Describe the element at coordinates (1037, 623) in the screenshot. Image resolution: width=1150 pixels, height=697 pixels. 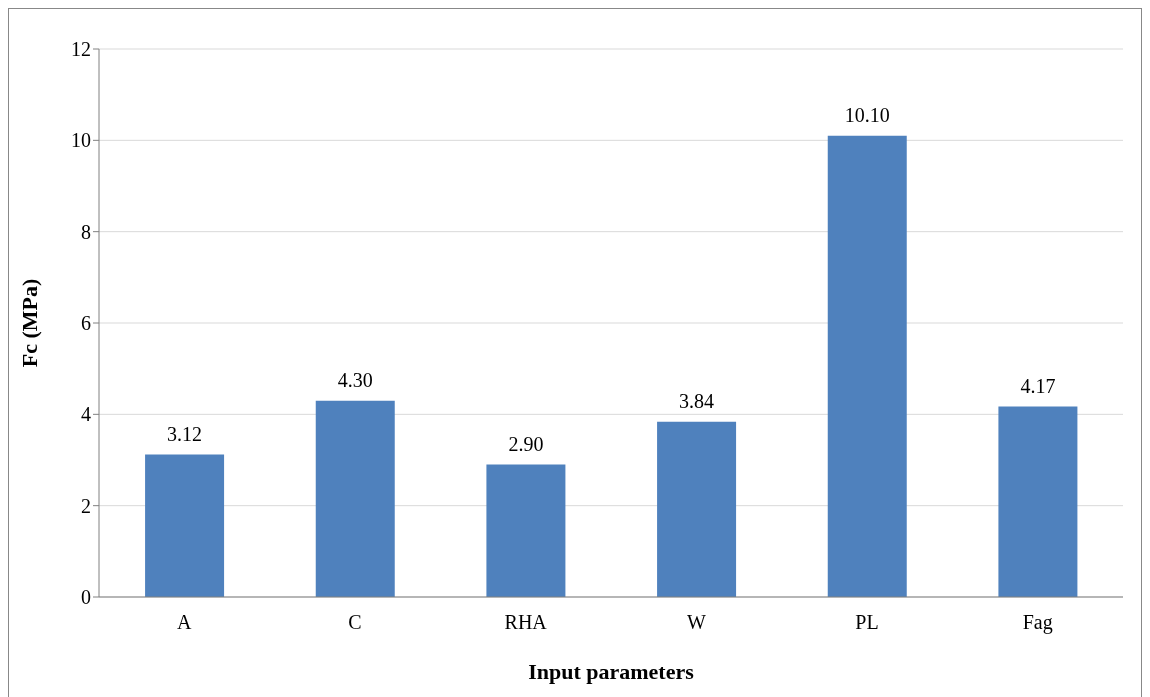
I see `x-tick-label: Fag` at that location.